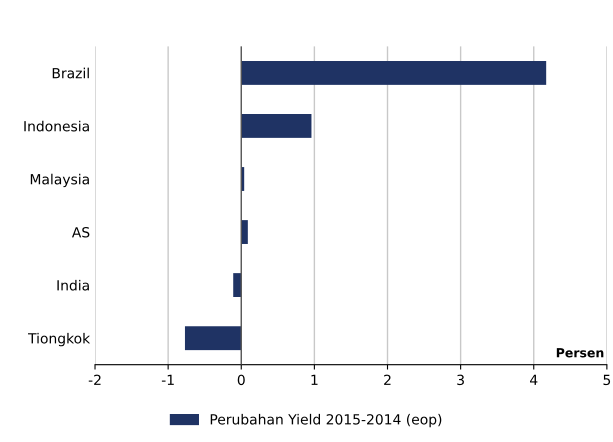 Image resolution: width=613 pixels, height=442 pixels. What do you see at coordinates (534, 379) in the screenshot?
I see `x-tick-label: 4` at bounding box center [534, 379].